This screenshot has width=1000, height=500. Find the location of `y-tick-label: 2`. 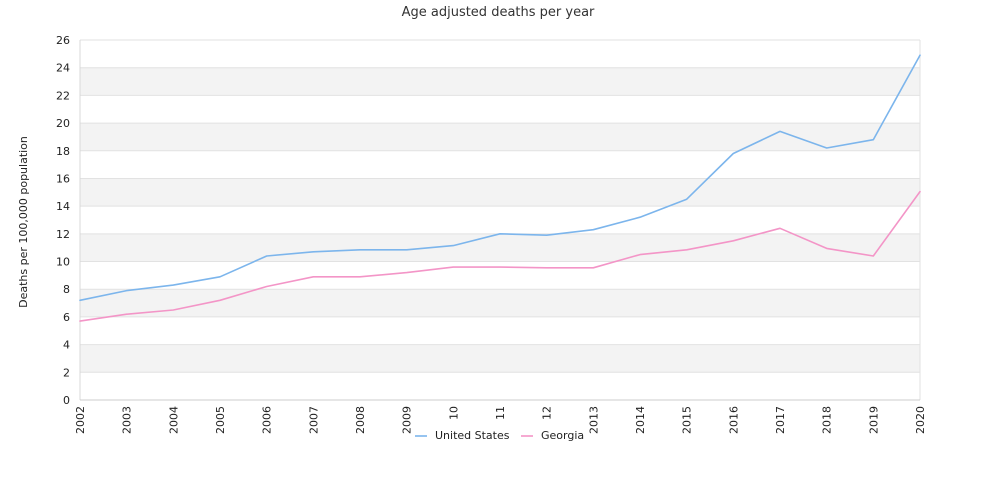

y-tick-label: 2 is located at coordinates (66, 372).